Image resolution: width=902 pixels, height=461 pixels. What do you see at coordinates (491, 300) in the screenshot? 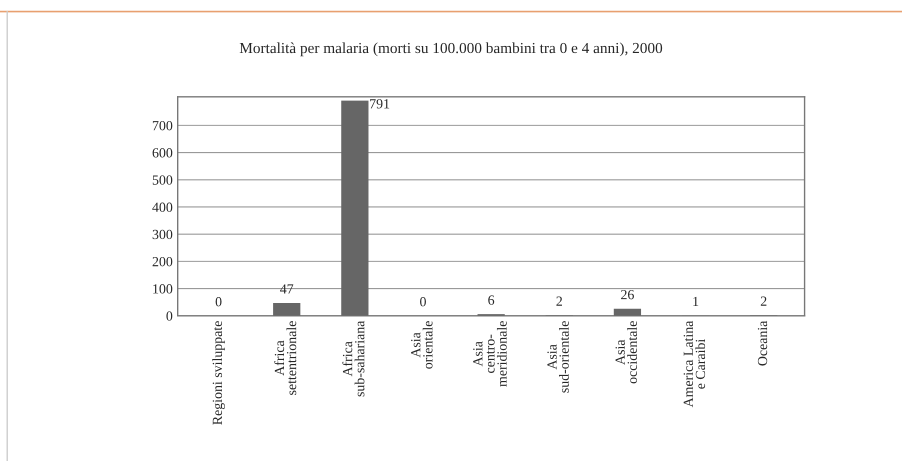
I see `data-label: 6` at bounding box center [491, 300].